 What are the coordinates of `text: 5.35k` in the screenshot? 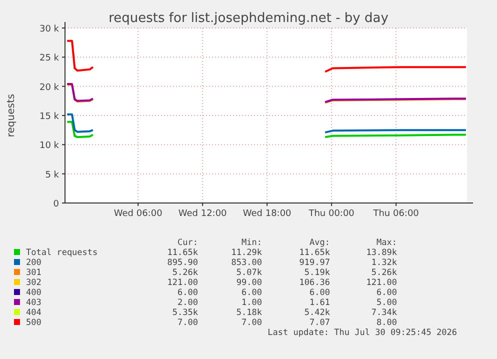 It's located at (185, 313).